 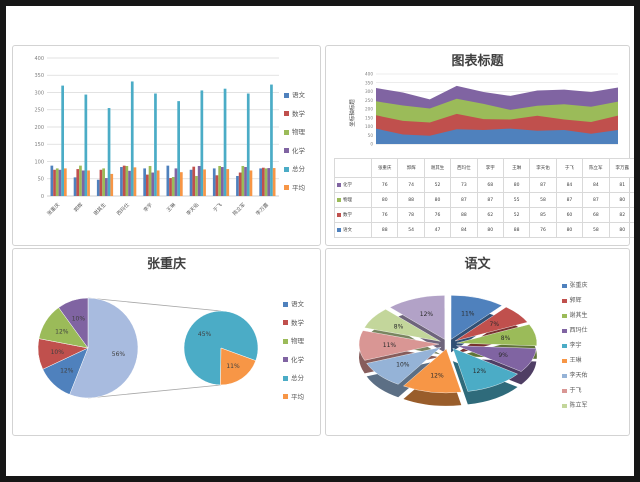 I want to click on bar-总分-3, so click(x=132, y=138).